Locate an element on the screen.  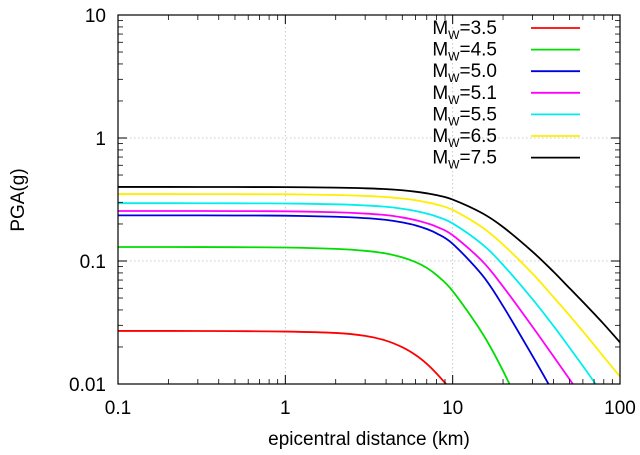
x-tick-label: 1 is located at coordinates (285, 408).